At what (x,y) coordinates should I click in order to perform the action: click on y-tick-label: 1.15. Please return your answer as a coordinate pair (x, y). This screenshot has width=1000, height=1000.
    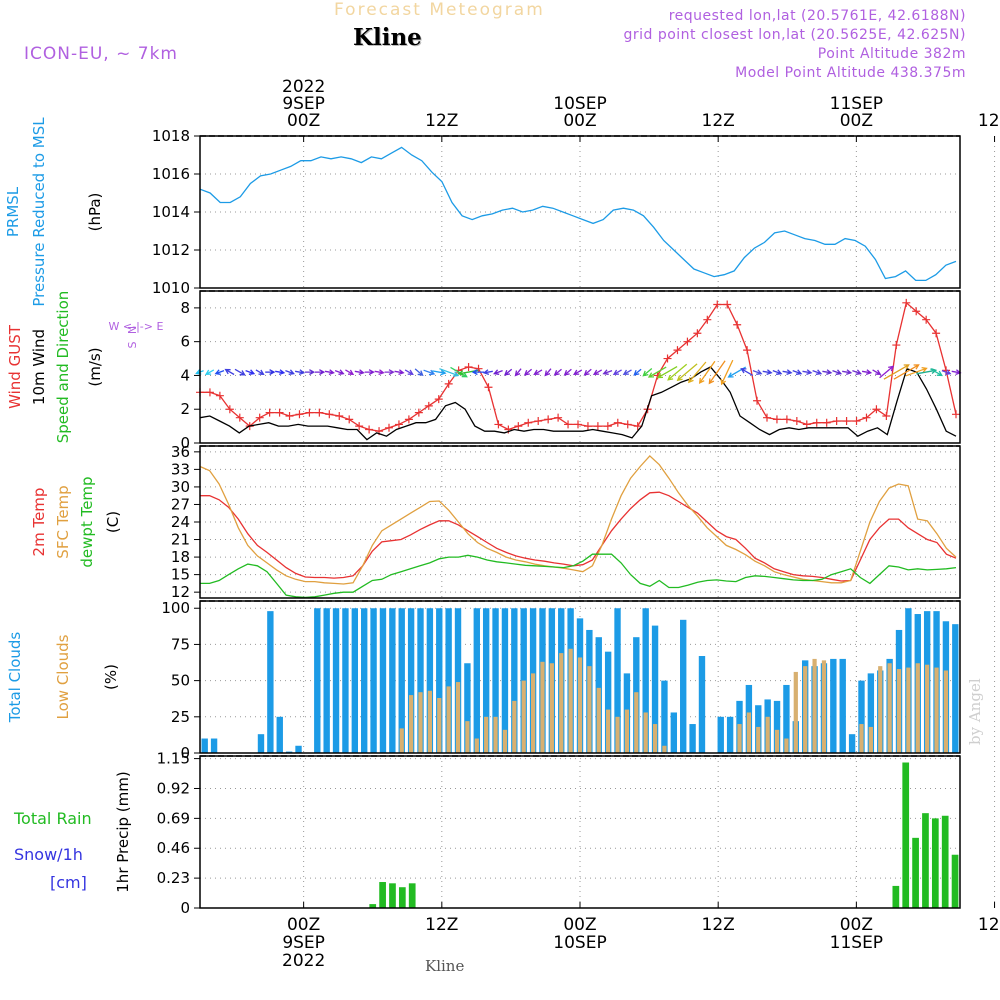
    Looking at the image, I should click on (173, 759).